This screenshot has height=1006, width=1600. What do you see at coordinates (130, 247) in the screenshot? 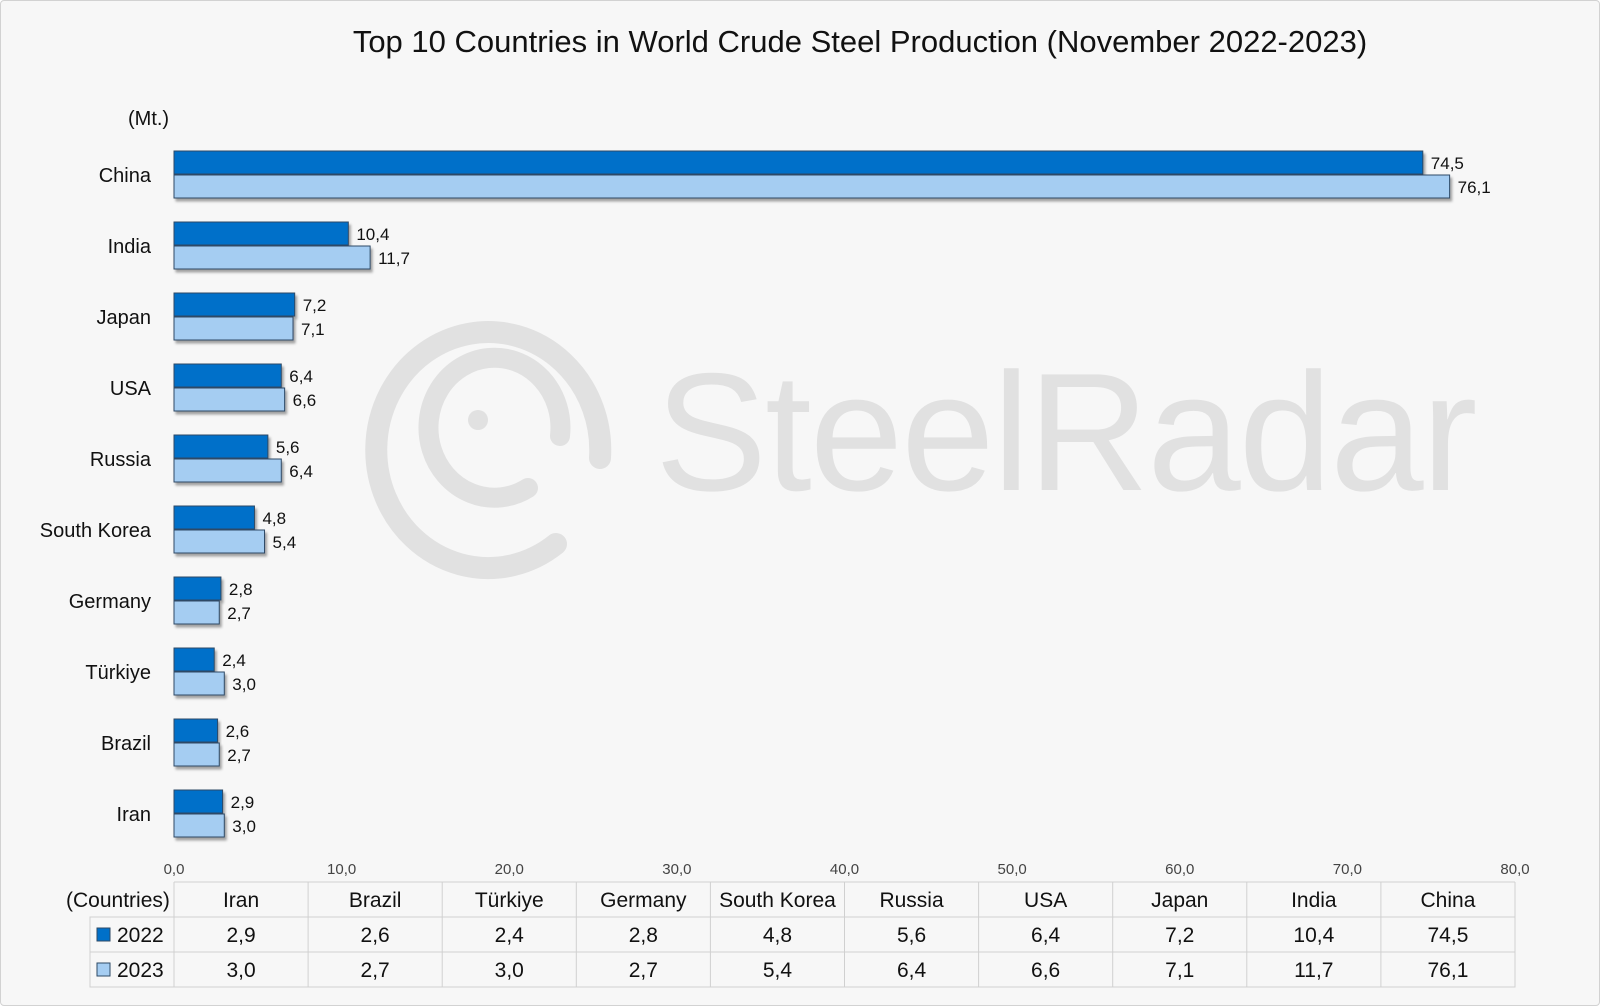
I see `category-label: India` at bounding box center [130, 247].